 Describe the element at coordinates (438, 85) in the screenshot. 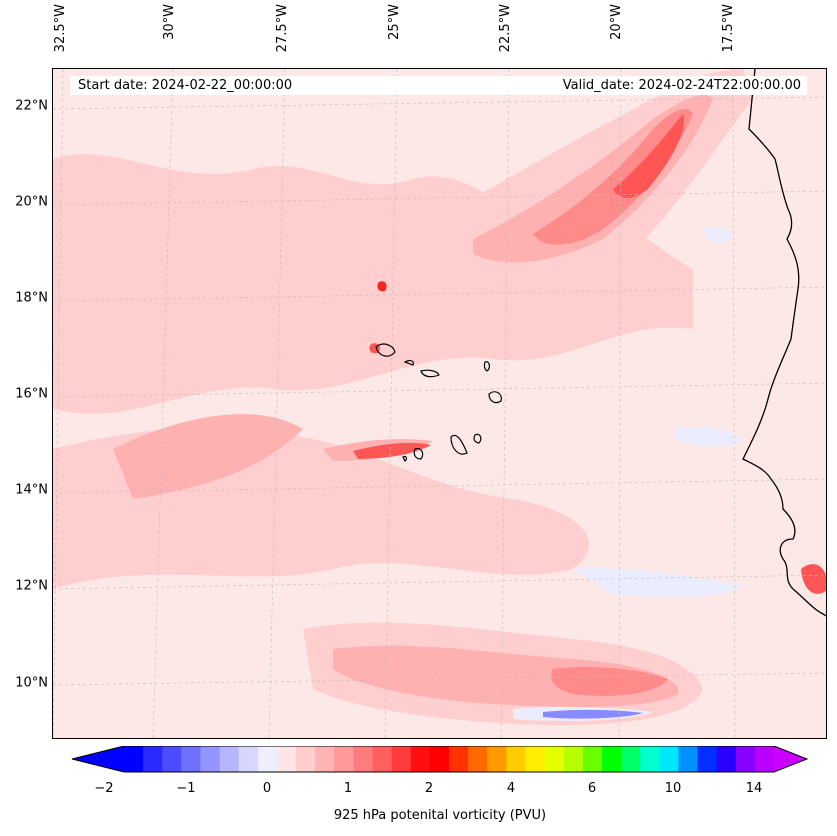

I see `header-box` at that location.